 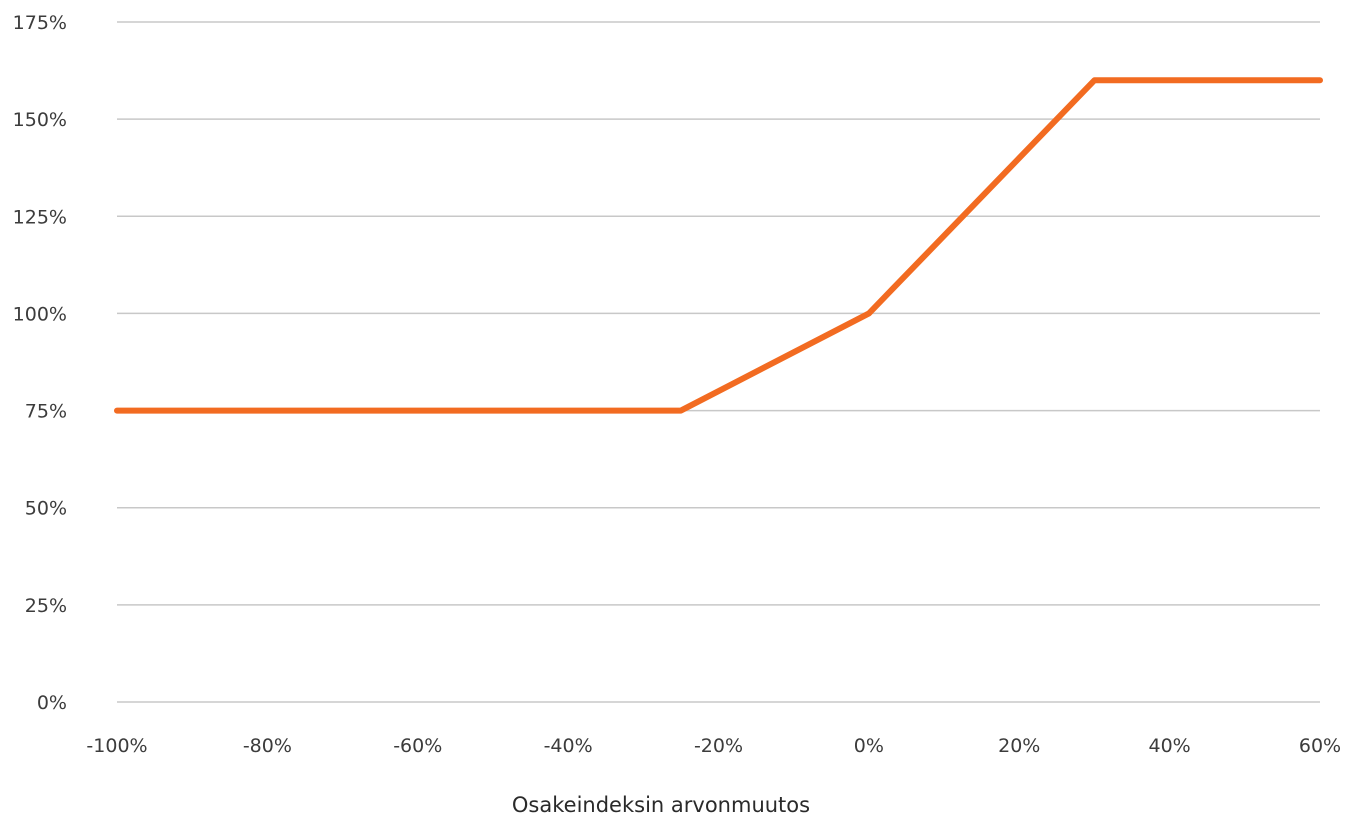 I want to click on x-tick-label: -100%, so click(x=116, y=746).